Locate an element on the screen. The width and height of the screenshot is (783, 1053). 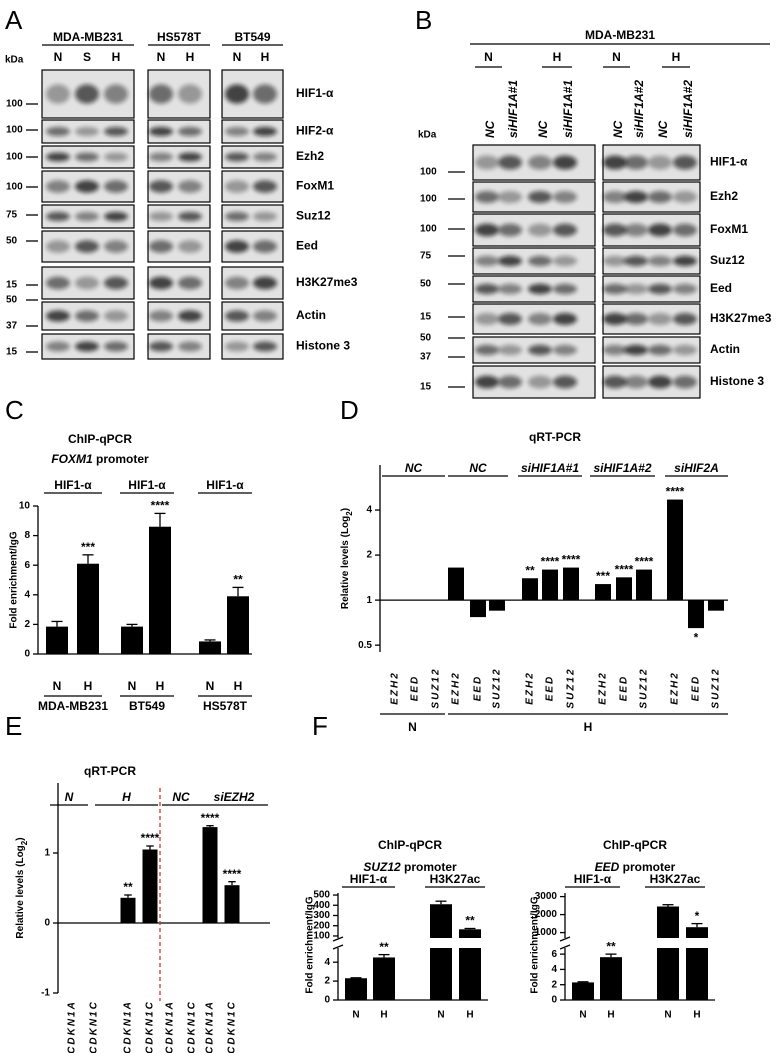
lane-label: N is located at coordinates (58, 57).